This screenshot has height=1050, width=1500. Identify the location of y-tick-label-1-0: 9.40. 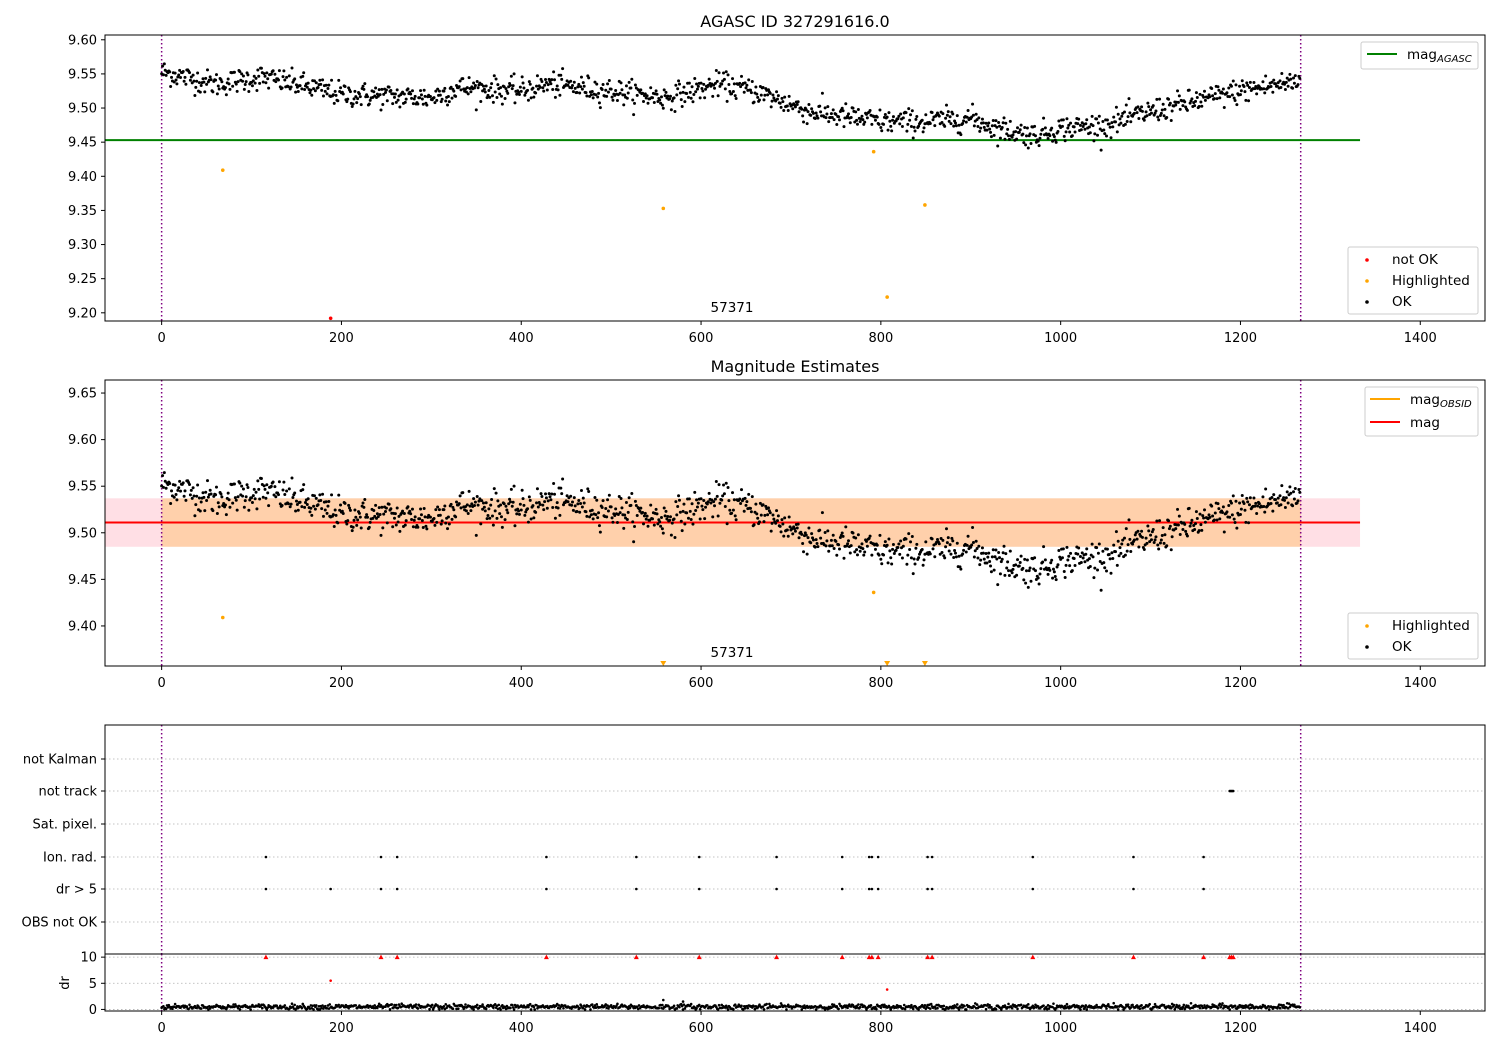
(82, 626).